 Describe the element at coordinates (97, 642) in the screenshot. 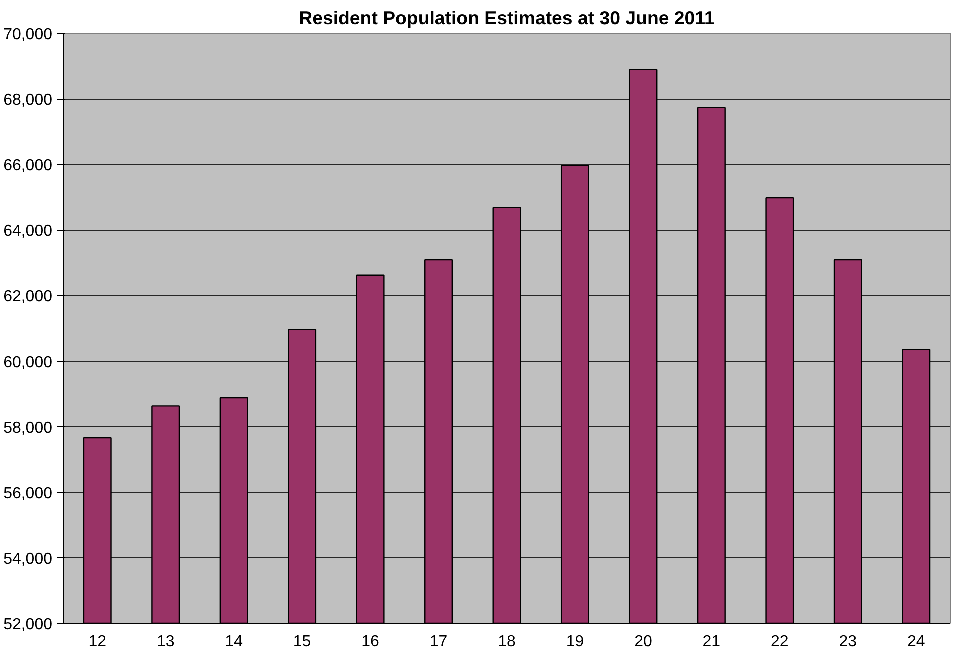

I see `x-tick-label: 12` at that location.